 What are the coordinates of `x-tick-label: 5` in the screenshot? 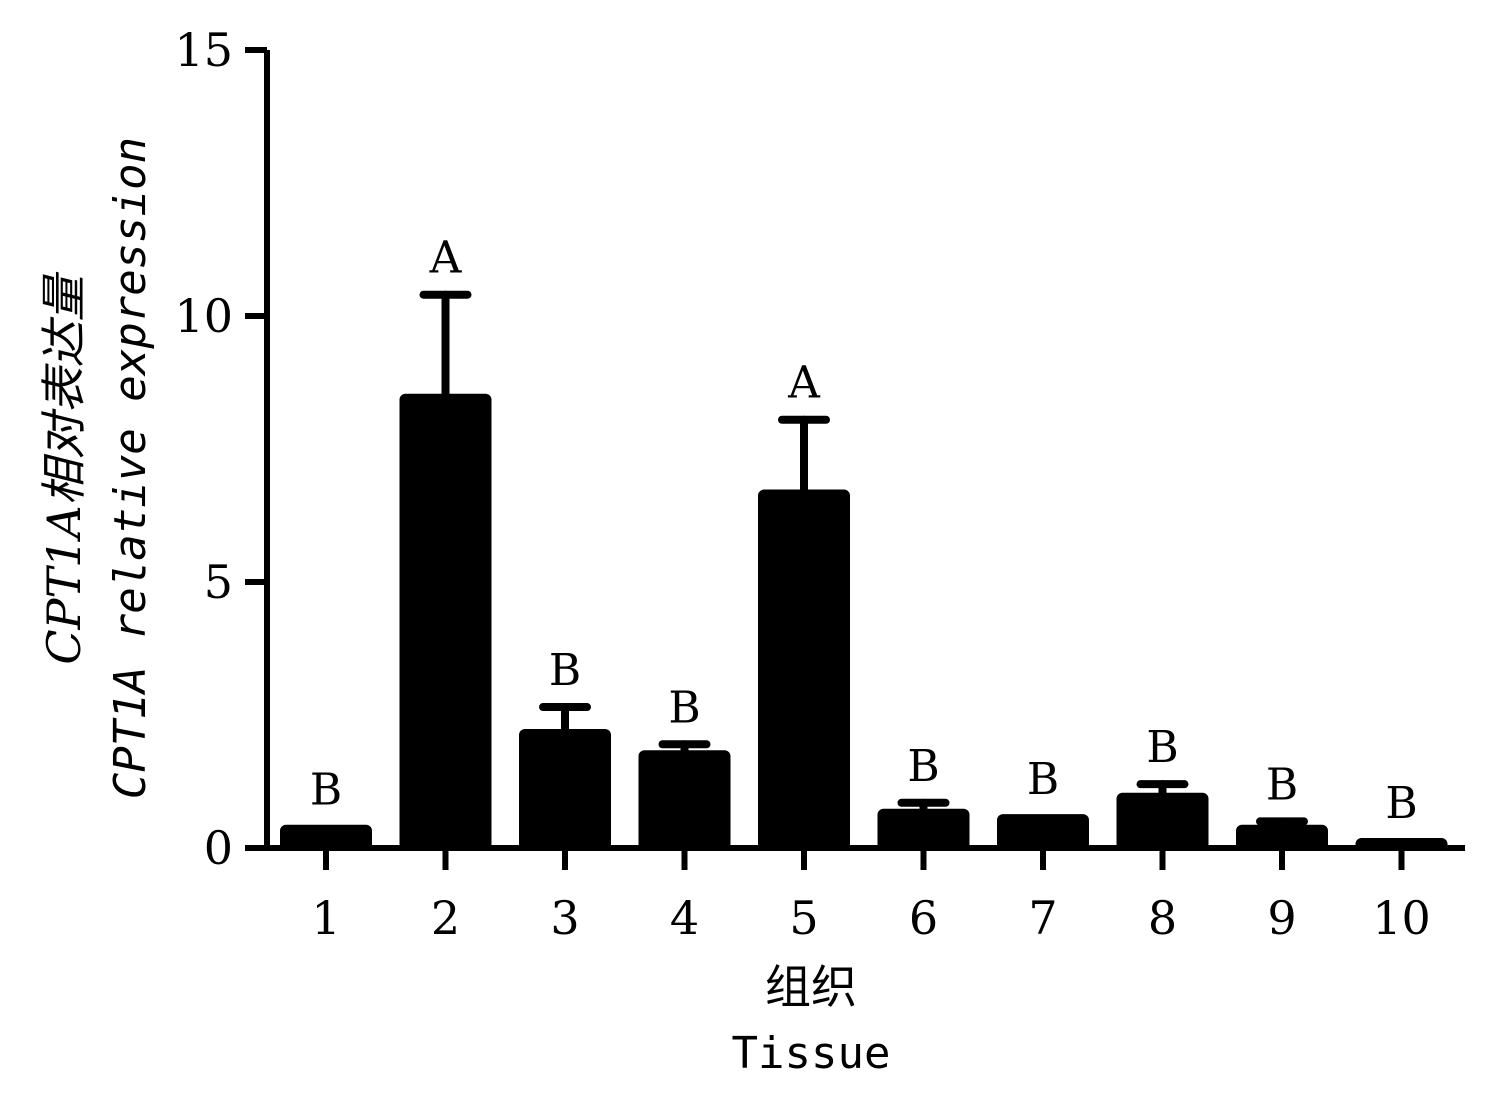 It's located at (803, 918).